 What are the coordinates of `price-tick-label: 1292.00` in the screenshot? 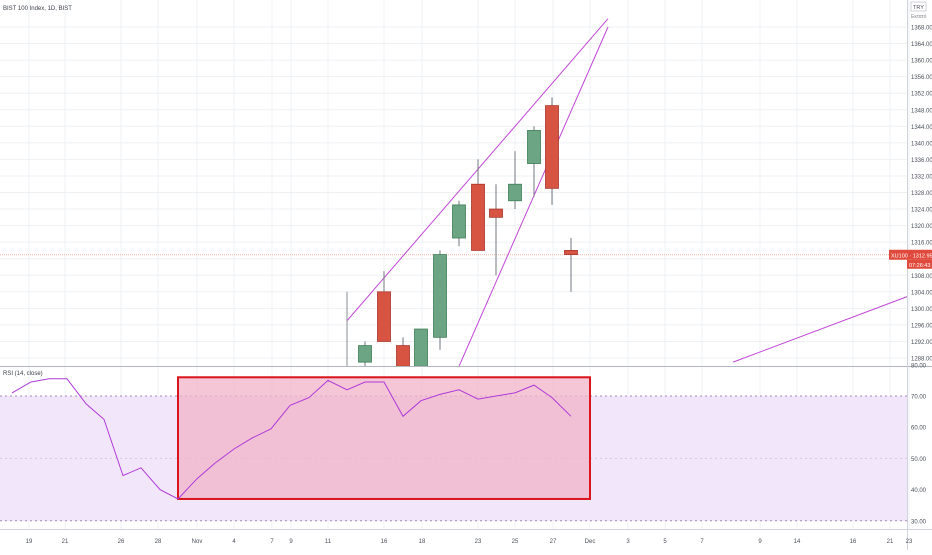 It's located at (921, 343).